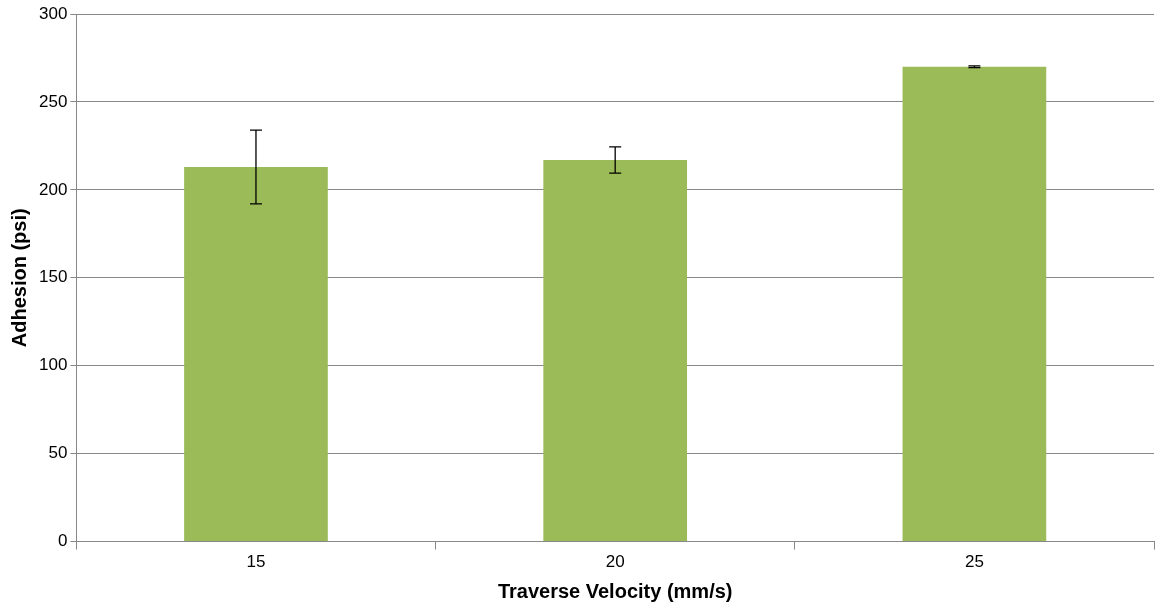 The width and height of the screenshot is (1162, 612). Describe the element at coordinates (615, 590) in the screenshot. I see `x-axis-title: Traverse Velocity (mm/s)` at that location.